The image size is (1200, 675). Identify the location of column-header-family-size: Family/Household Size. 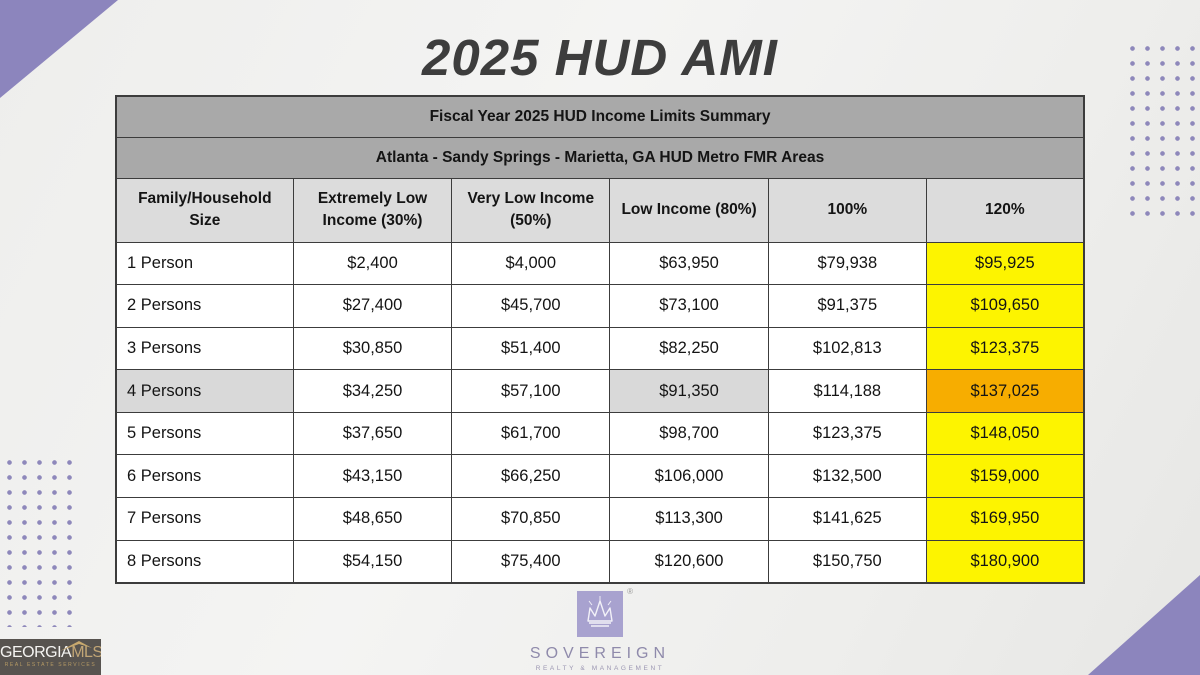
(204, 210).